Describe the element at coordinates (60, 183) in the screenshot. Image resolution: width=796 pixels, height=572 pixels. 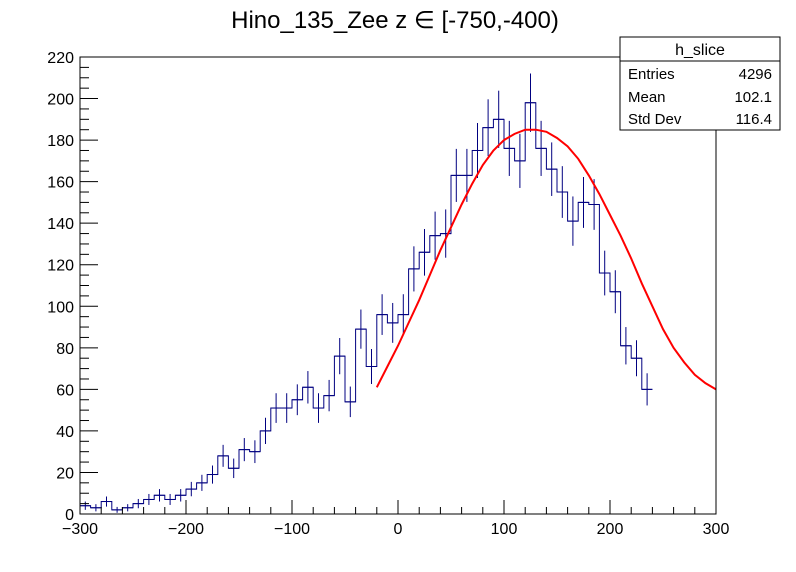
I see `y-tick-label: 160` at that location.